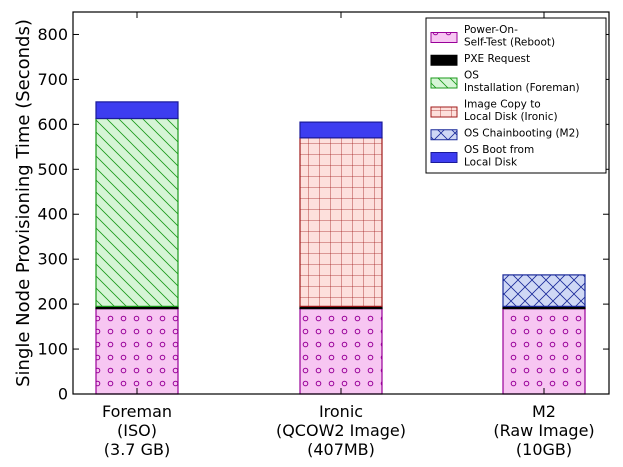 Image resolution: width=623 pixels, height=467 pixels. What do you see at coordinates (137, 449) in the screenshot?
I see `x-tick-label: (3.7 GB)` at bounding box center [137, 449].